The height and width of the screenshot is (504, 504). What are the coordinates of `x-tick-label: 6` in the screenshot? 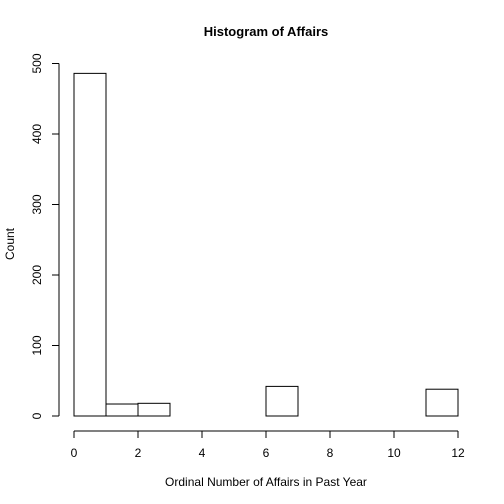 It's located at (266, 453).